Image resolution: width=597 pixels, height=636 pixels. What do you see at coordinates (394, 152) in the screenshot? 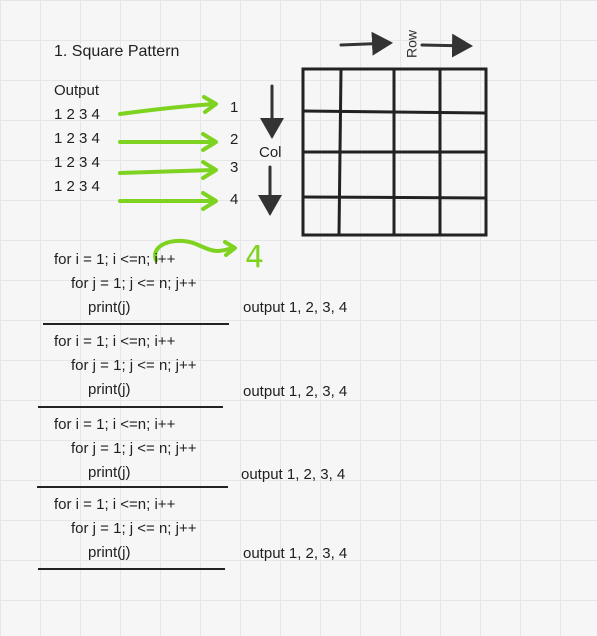
I see `square-grid` at bounding box center [394, 152].